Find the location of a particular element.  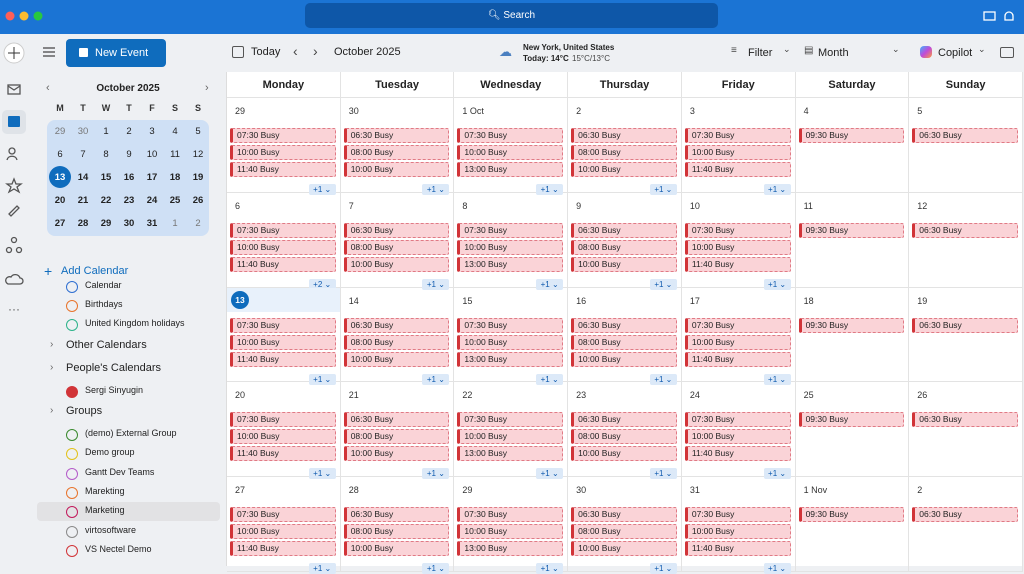

day-cell: 25 09:30 Busy is located at coordinates (852, 430).